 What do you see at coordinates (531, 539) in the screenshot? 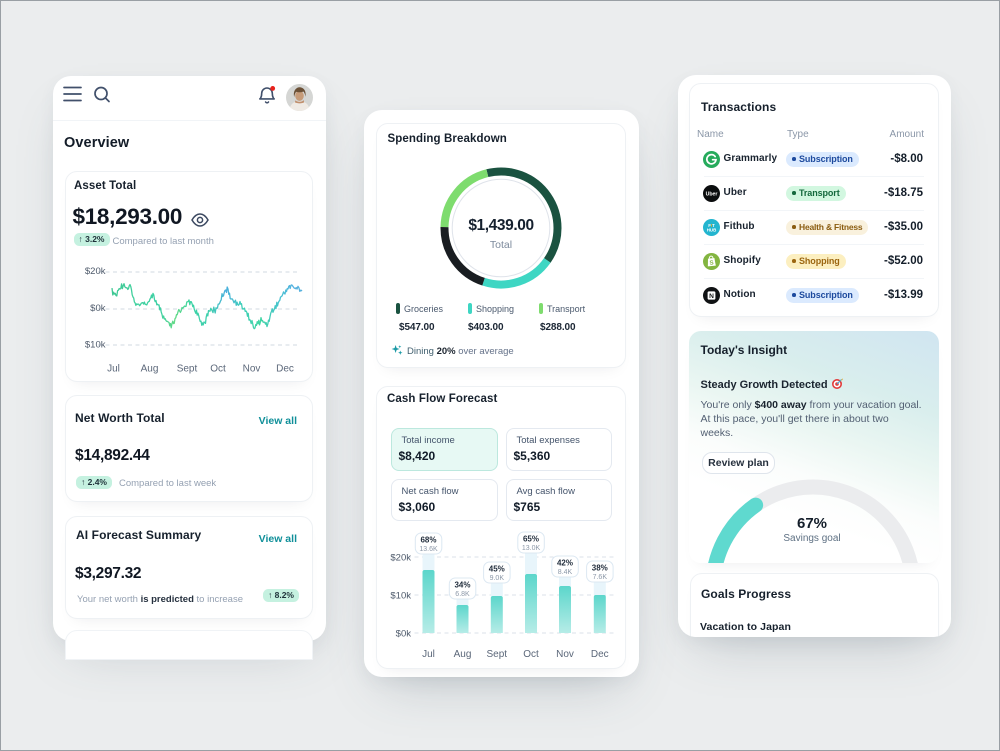
I see `svg-text: 65%` at bounding box center [531, 539].